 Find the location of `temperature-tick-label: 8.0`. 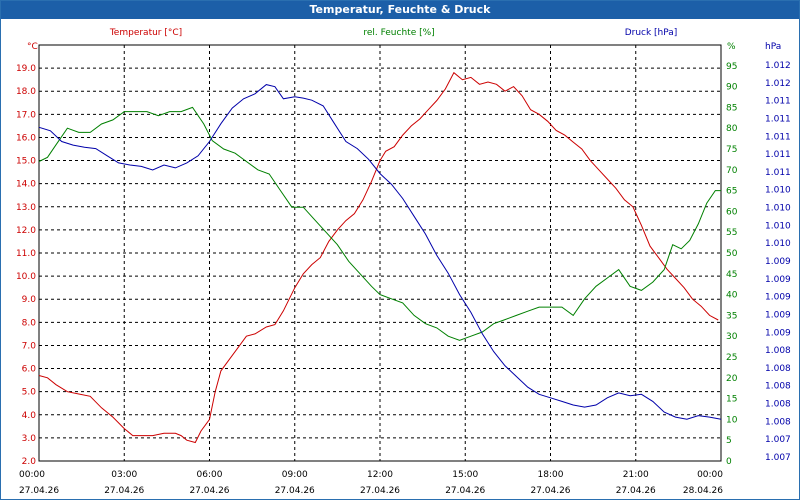

temperature-tick-label: 8.0 is located at coordinates (29, 323).